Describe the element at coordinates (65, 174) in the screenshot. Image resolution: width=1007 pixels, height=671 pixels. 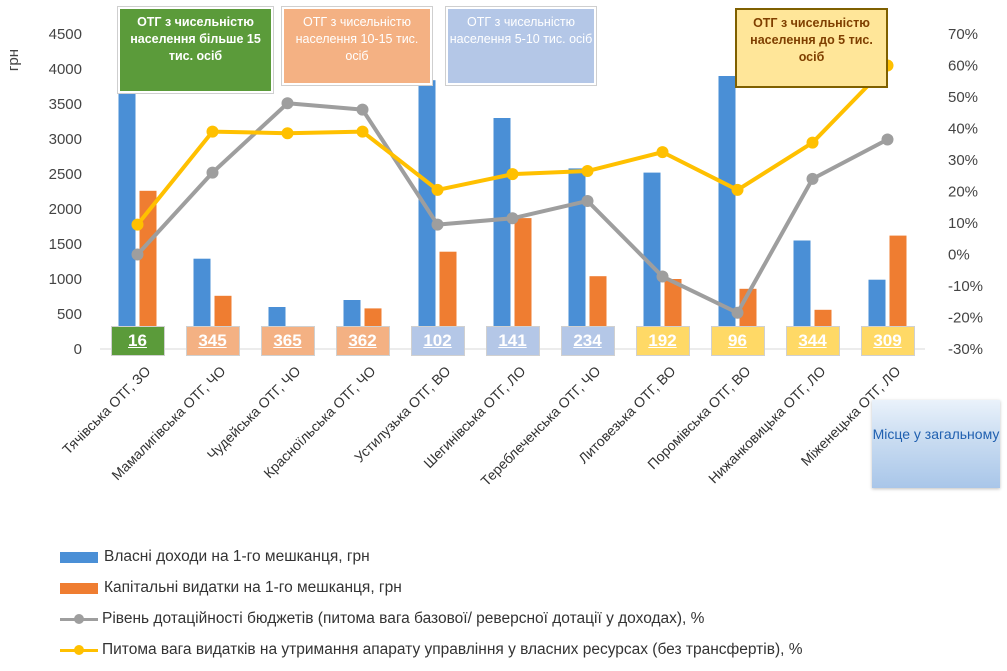
I see `y-tick-label: 2500` at that location.